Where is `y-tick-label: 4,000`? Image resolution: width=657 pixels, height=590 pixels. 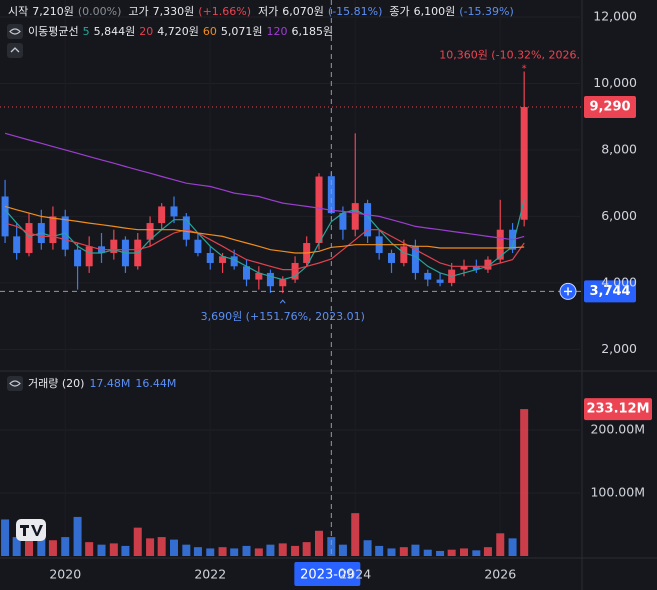 y-tick-label: 4,000 is located at coordinates (619, 281).